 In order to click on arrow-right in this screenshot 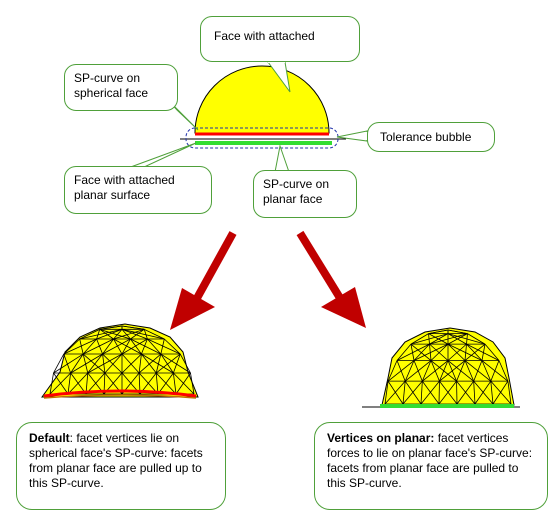, I will do `click(331, 279)`.